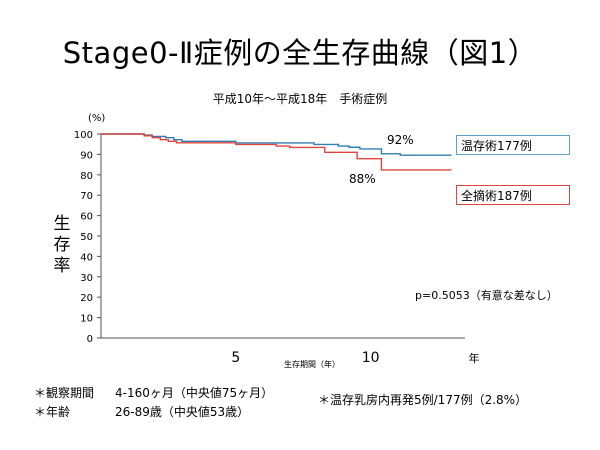 This screenshot has width=600, height=450. What do you see at coordinates (64, 393) in the screenshot?
I see `obs-period-label: ＊観察期間` at bounding box center [64, 393].